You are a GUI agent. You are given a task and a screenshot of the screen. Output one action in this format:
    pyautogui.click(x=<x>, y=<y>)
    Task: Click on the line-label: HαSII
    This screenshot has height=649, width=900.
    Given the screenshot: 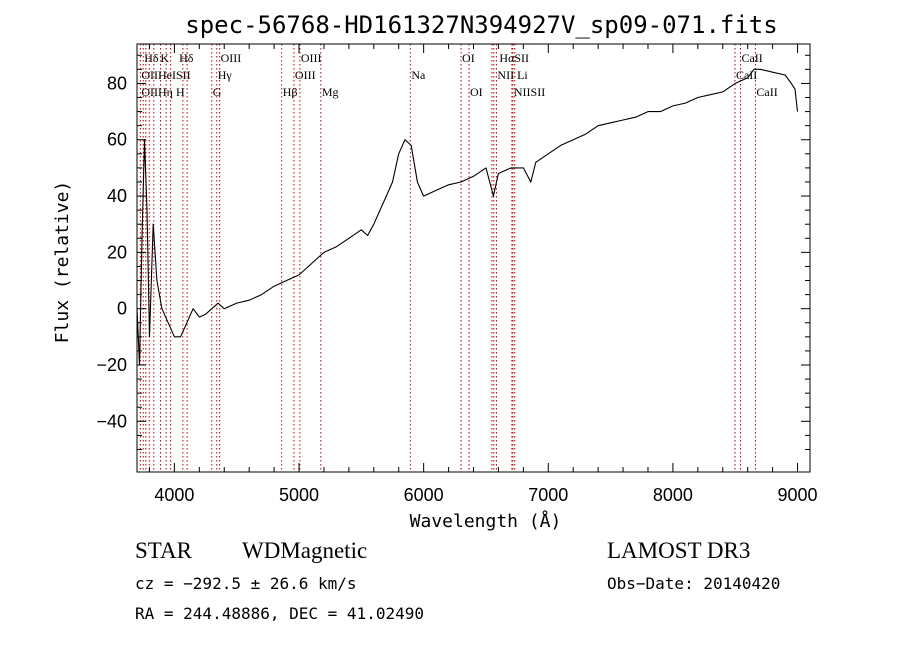 What is the action you would take?
    pyautogui.click(x=514, y=58)
    